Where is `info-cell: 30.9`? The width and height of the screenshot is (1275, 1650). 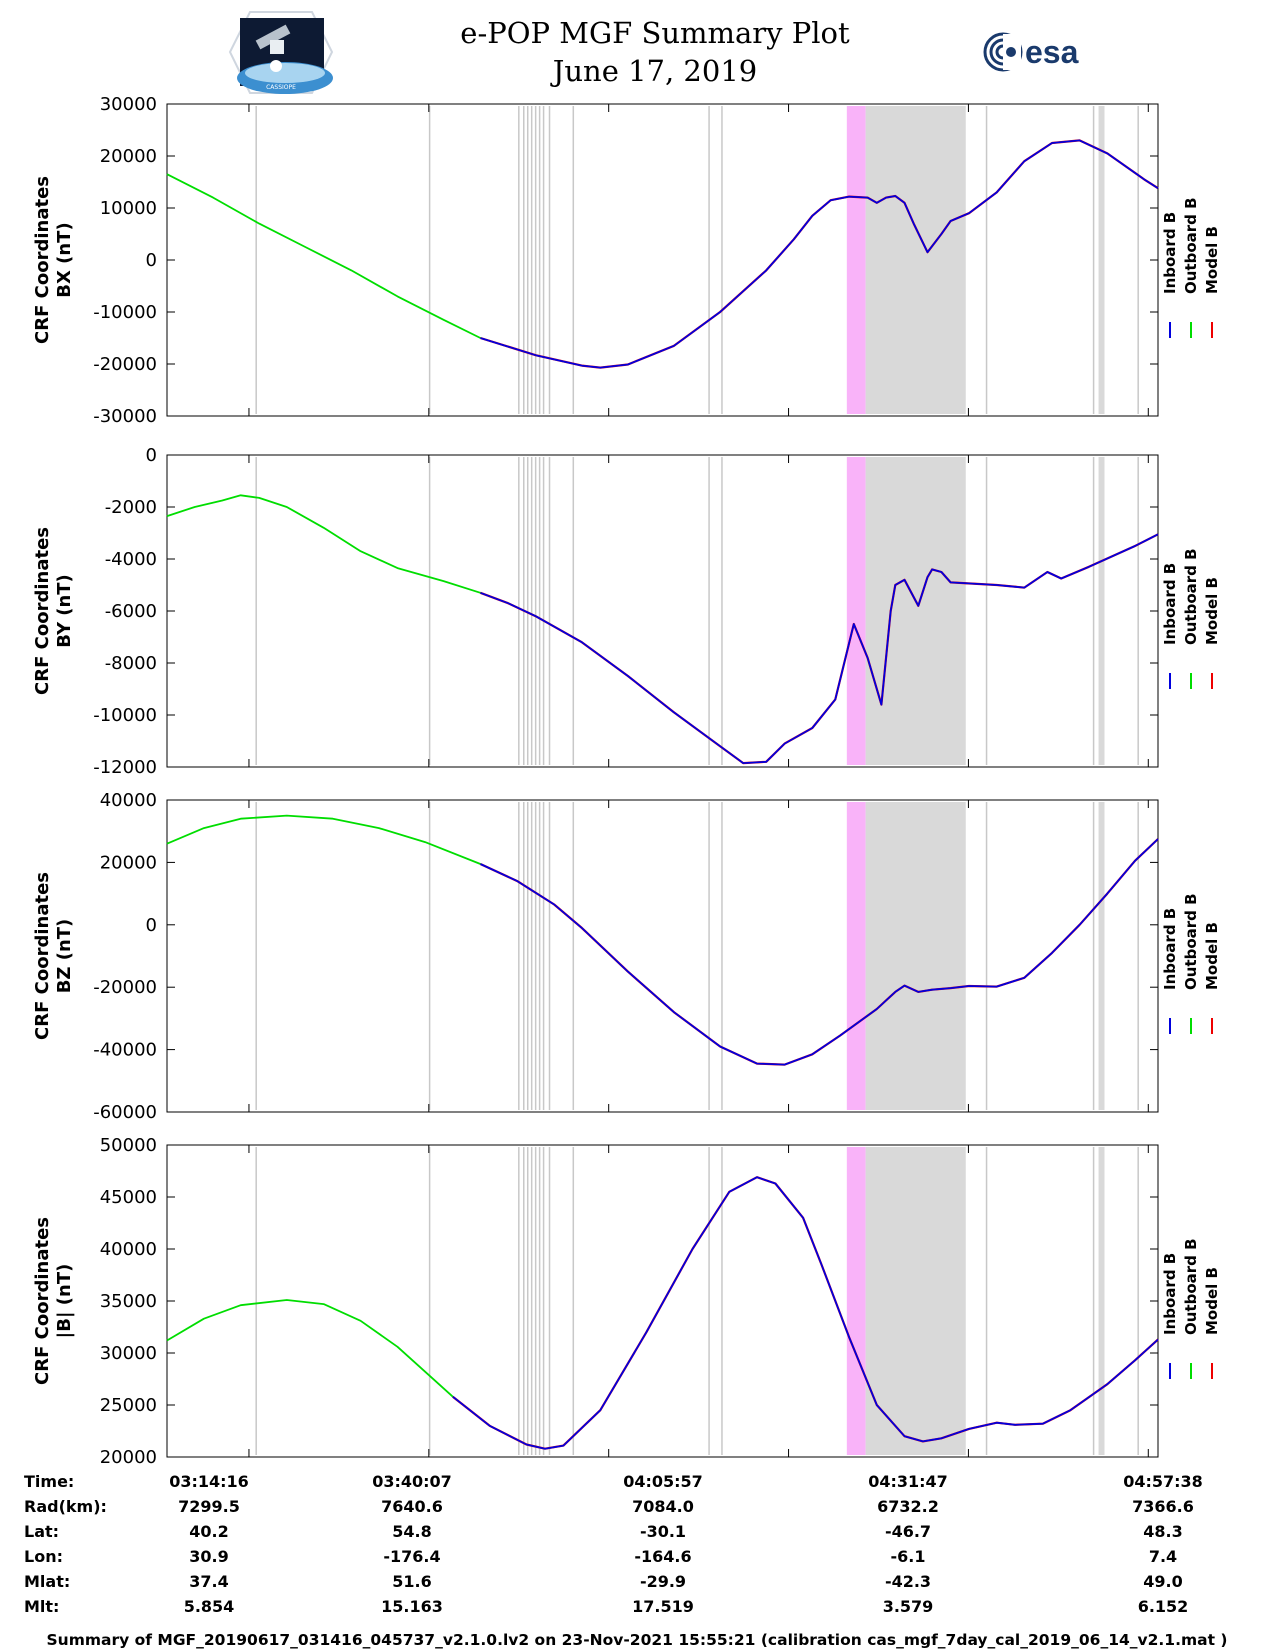 info-cell: 30.9 is located at coordinates (208, 1556).